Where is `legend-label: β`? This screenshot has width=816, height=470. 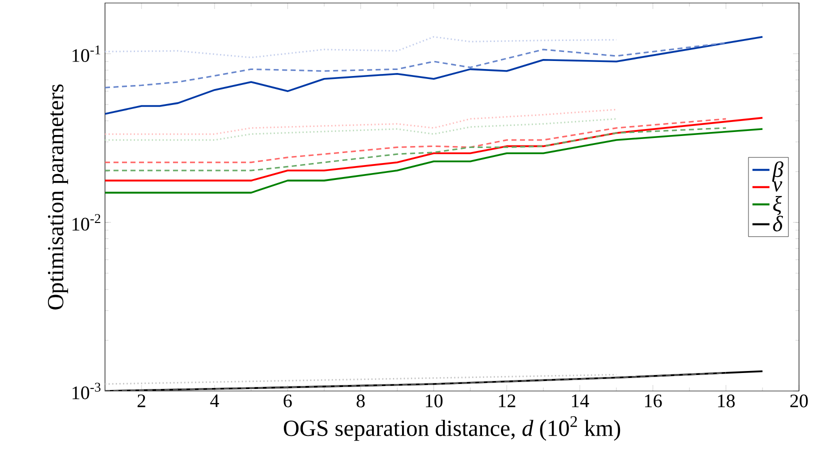 legend-label: β is located at coordinates (778, 171).